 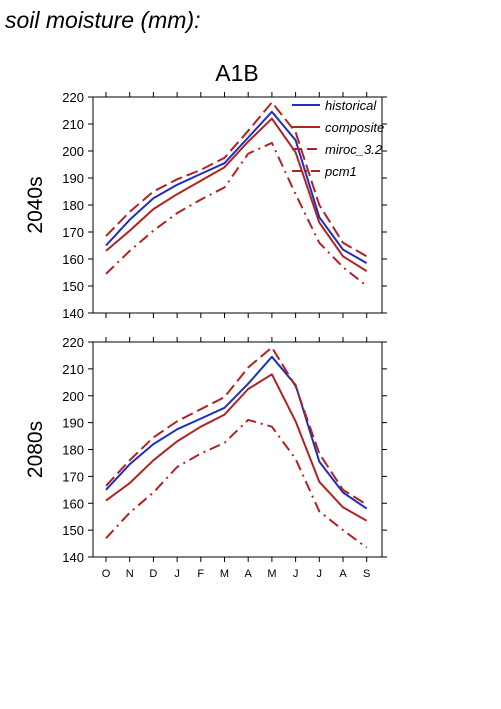 What do you see at coordinates (106, 574) in the screenshot?
I see `x-tick-label: O` at bounding box center [106, 574].